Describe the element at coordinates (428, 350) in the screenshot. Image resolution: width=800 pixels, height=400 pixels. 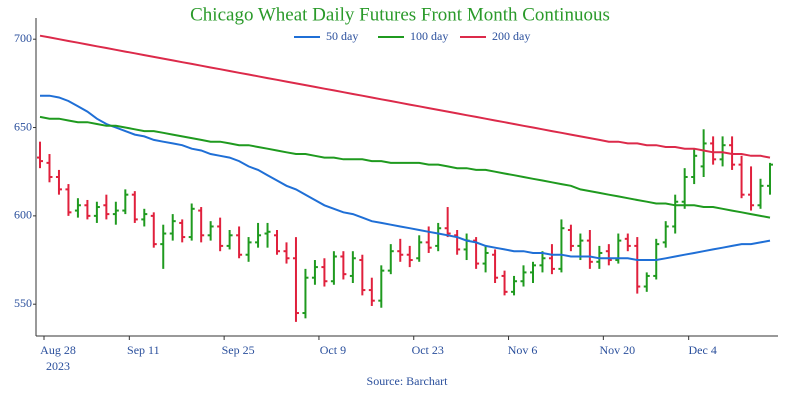
I see `x-tick-label: Oct 23` at that location.